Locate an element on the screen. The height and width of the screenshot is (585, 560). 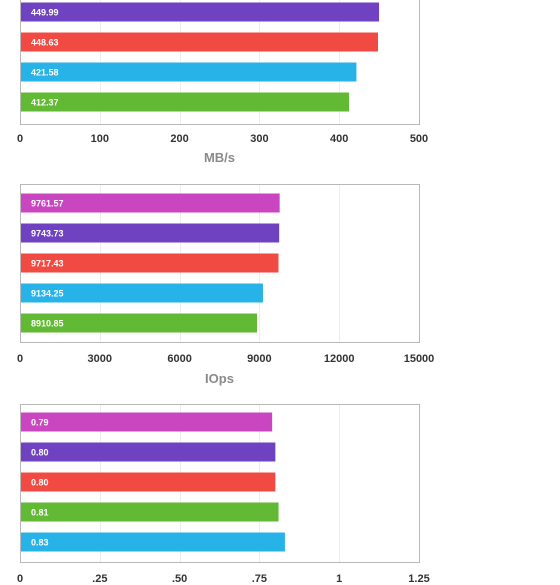
bar-value-label: 9761.57 is located at coordinates (47, 204).